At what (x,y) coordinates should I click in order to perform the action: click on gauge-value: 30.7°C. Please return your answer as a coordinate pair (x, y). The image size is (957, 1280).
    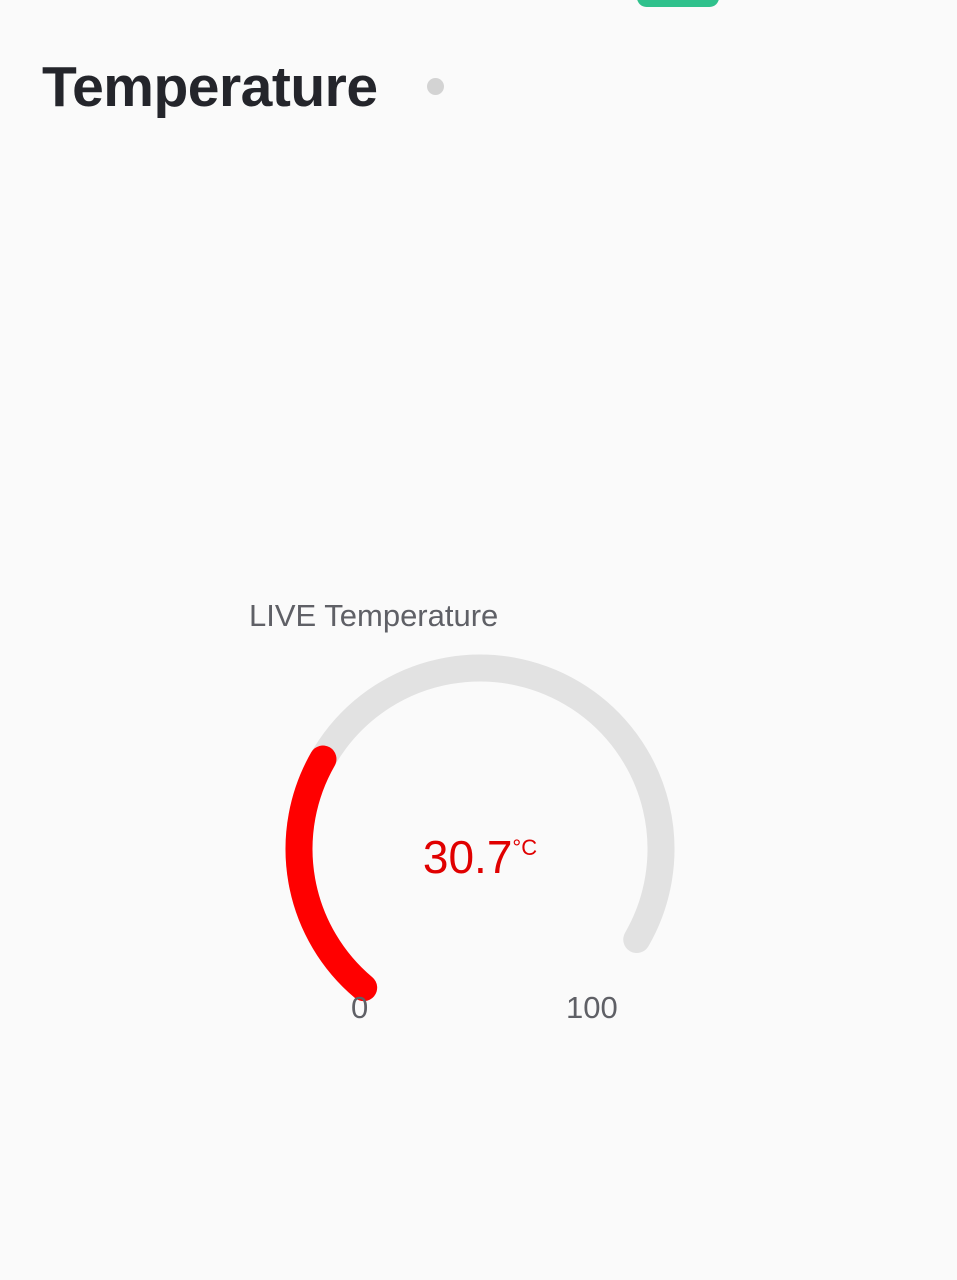
    Looking at the image, I should click on (480, 858).